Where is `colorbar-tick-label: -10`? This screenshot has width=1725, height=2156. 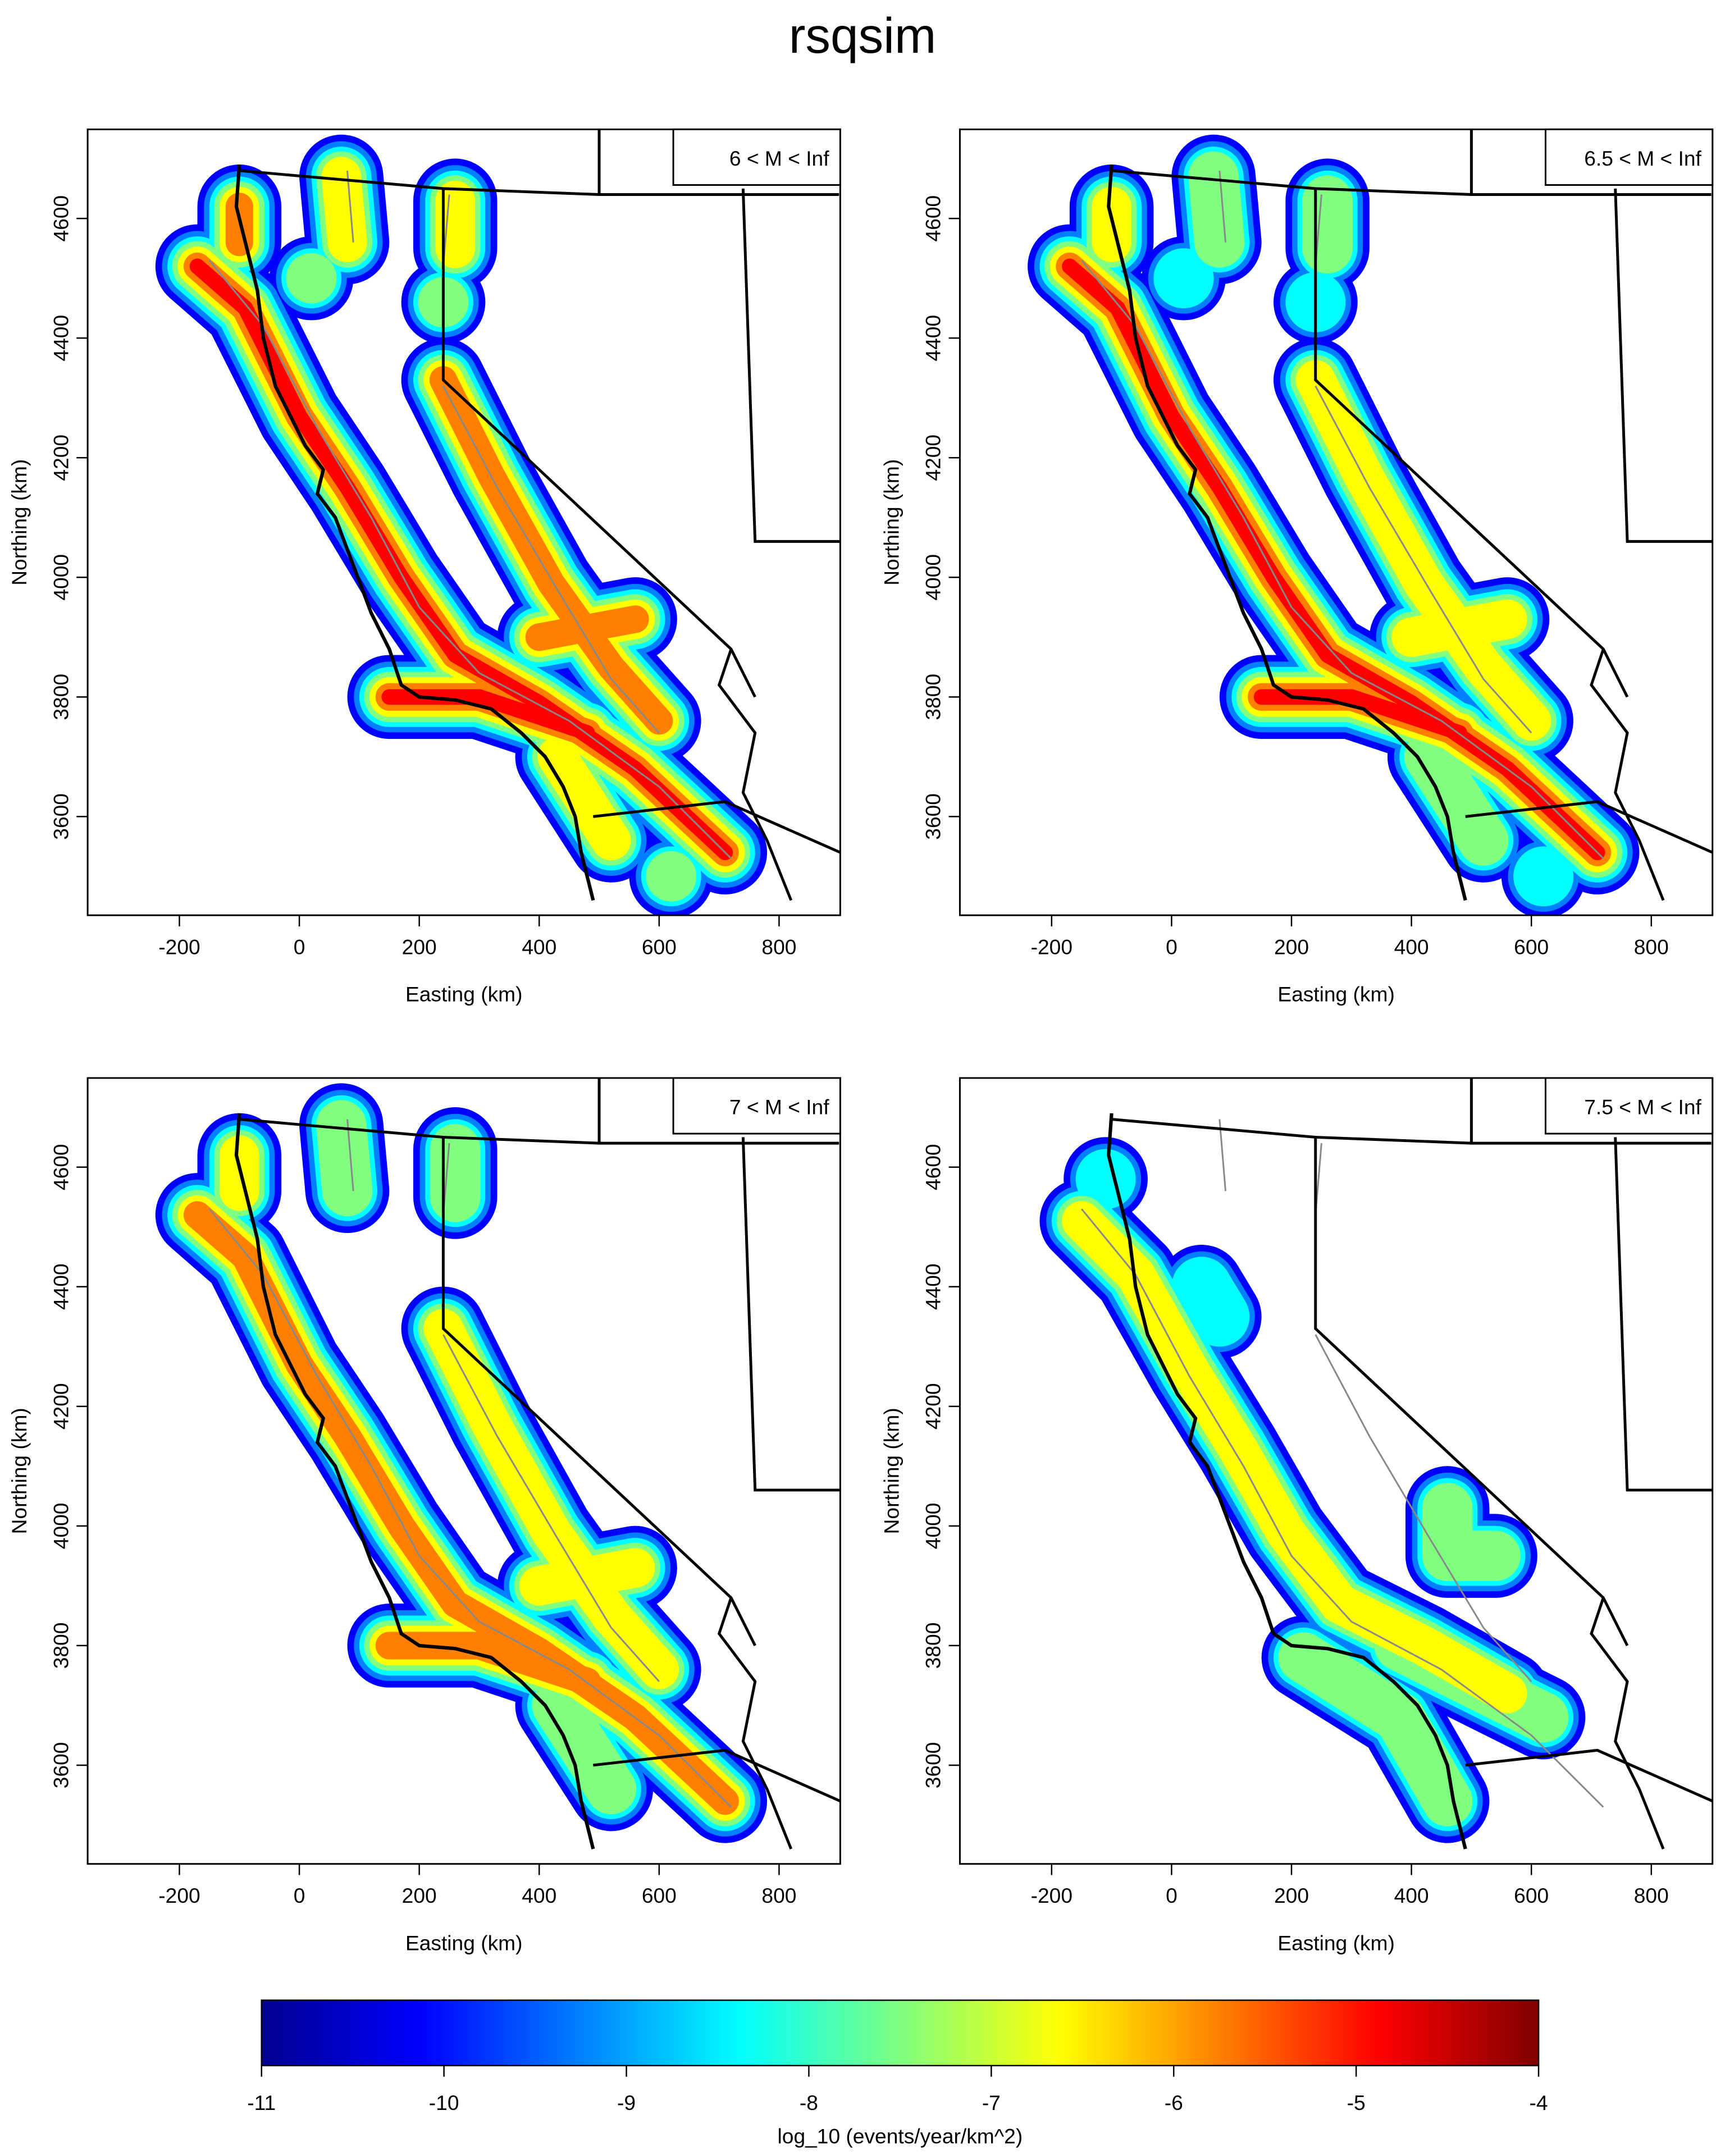
colorbar-tick-label: -10 is located at coordinates (444, 2102).